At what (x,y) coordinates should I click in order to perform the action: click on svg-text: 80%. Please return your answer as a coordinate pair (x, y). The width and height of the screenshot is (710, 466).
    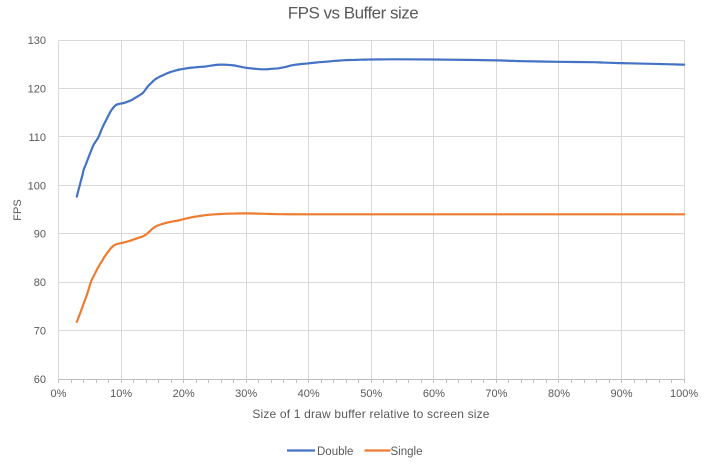
    Looking at the image, I should click on (559, 394).